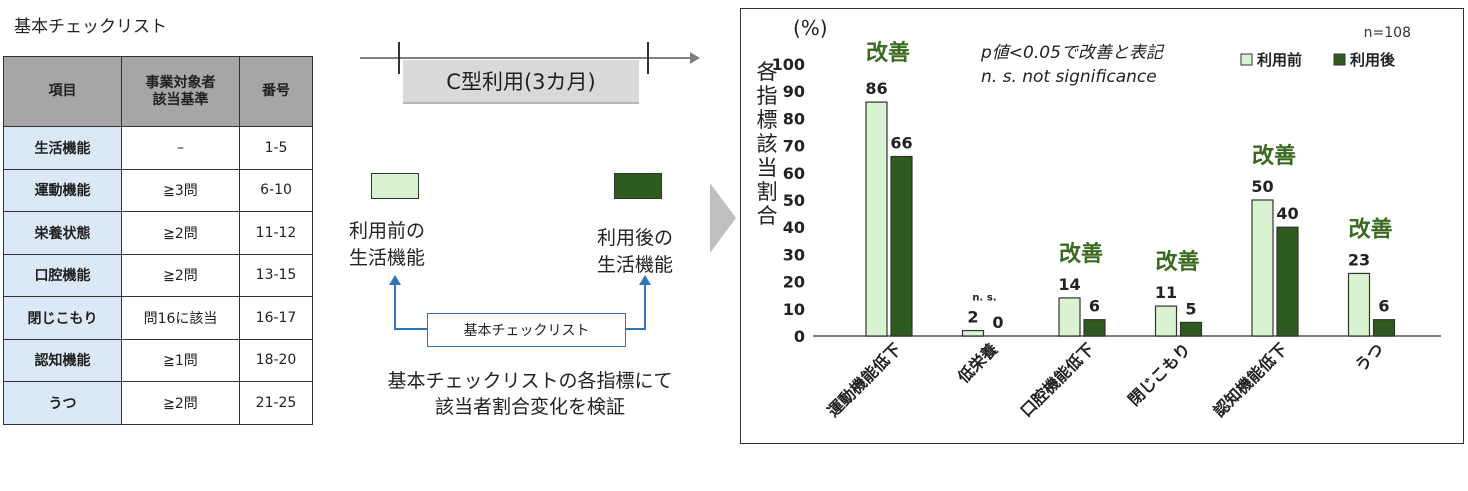 This screenshot has height=491, width=1468. What do you see at coordinates (180, 190) in the screenshot?
I see `row-criterion: ≧3問` at bounding box center [180, 190].